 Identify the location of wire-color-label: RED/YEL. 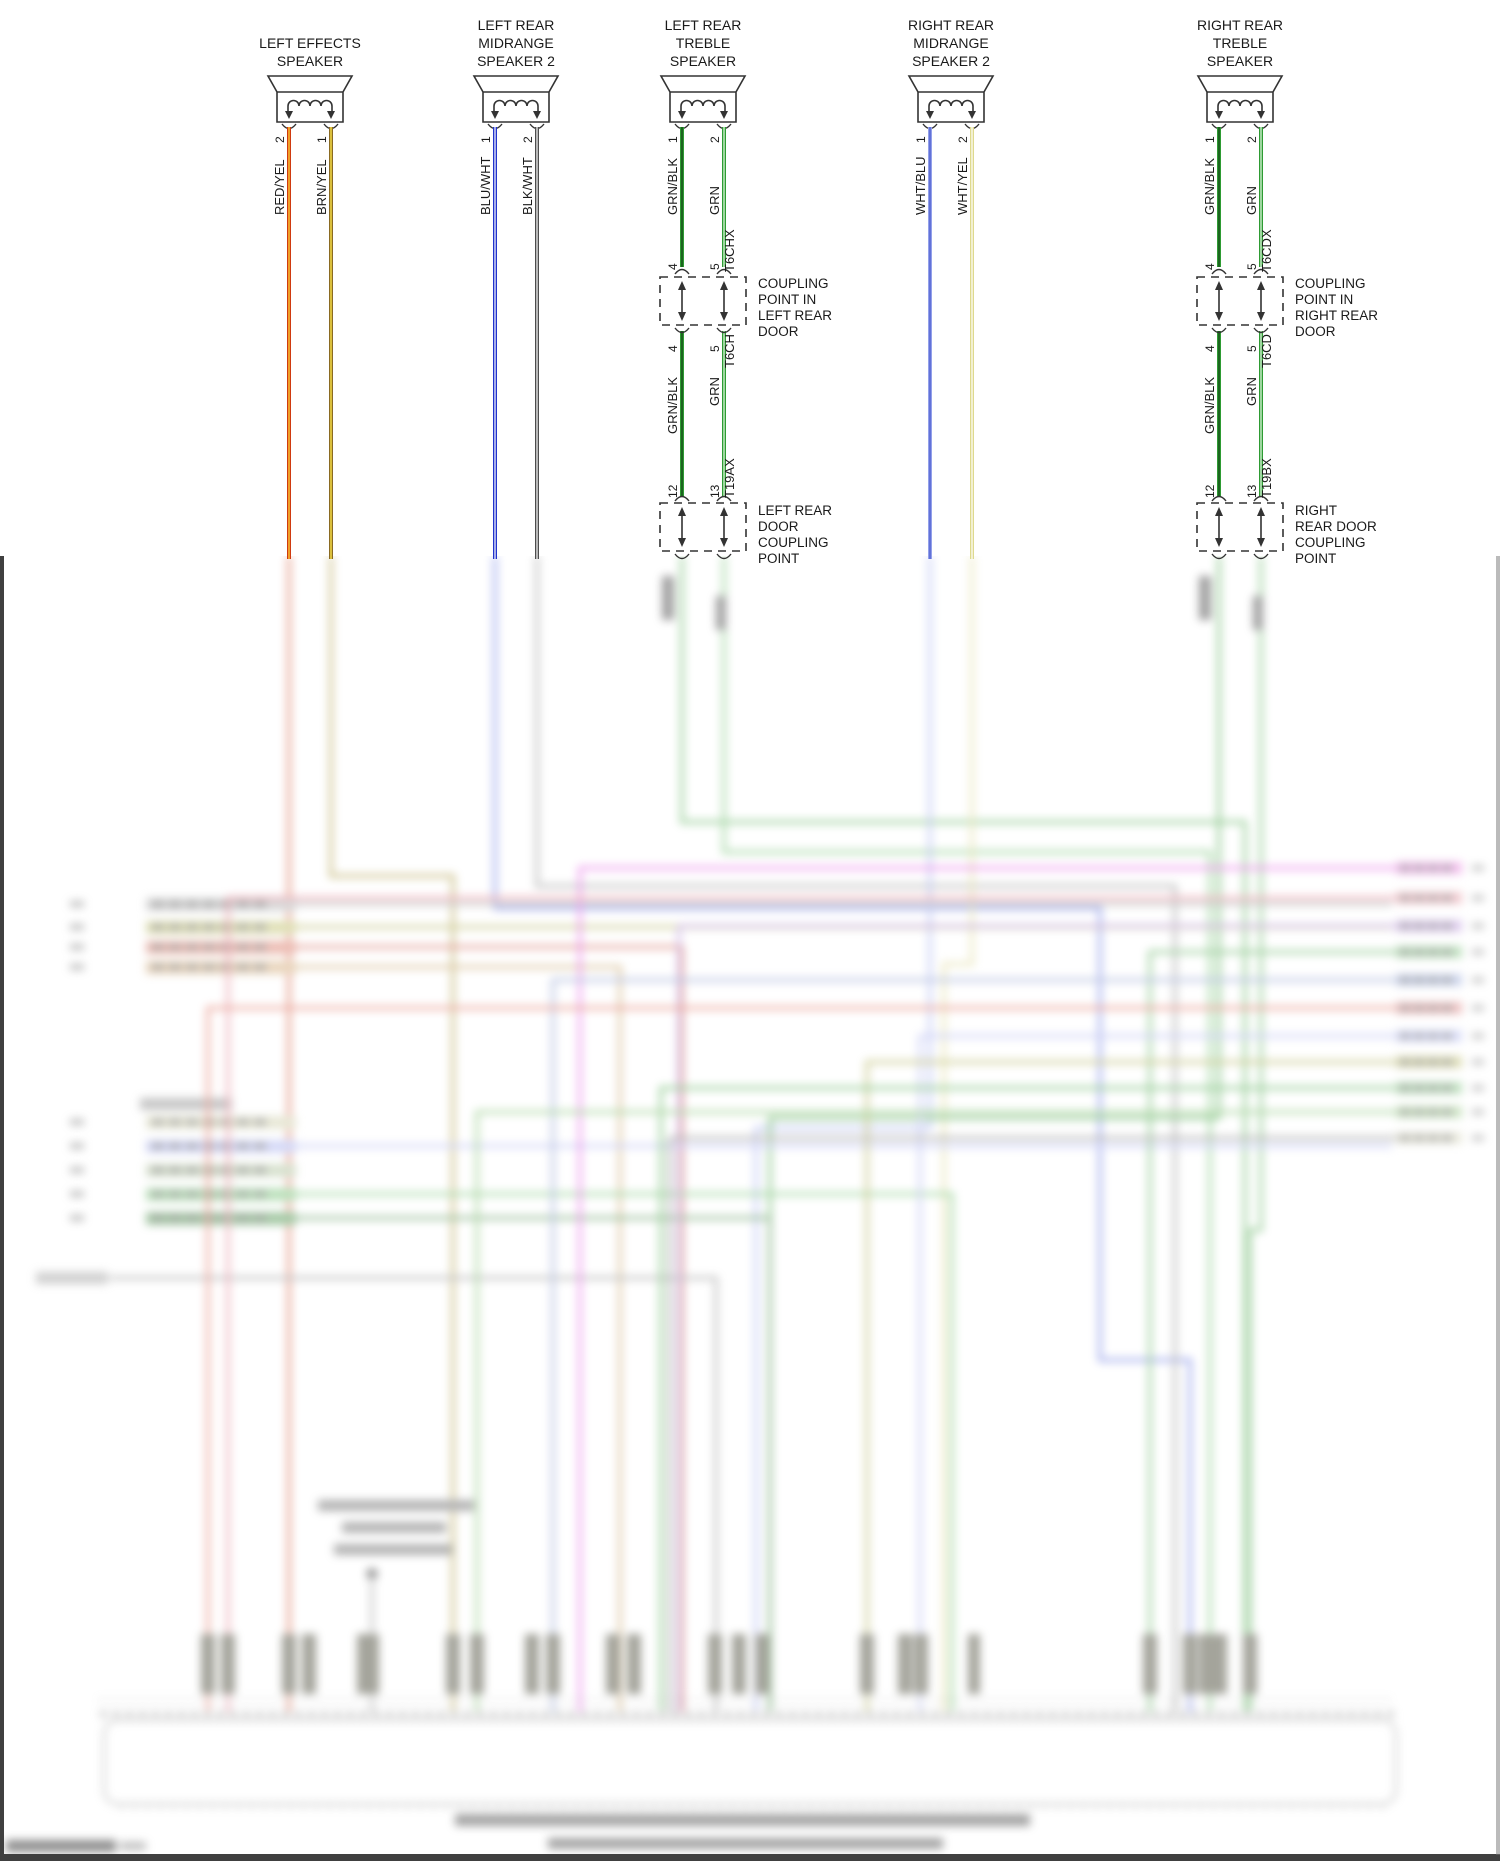
(279, 187).